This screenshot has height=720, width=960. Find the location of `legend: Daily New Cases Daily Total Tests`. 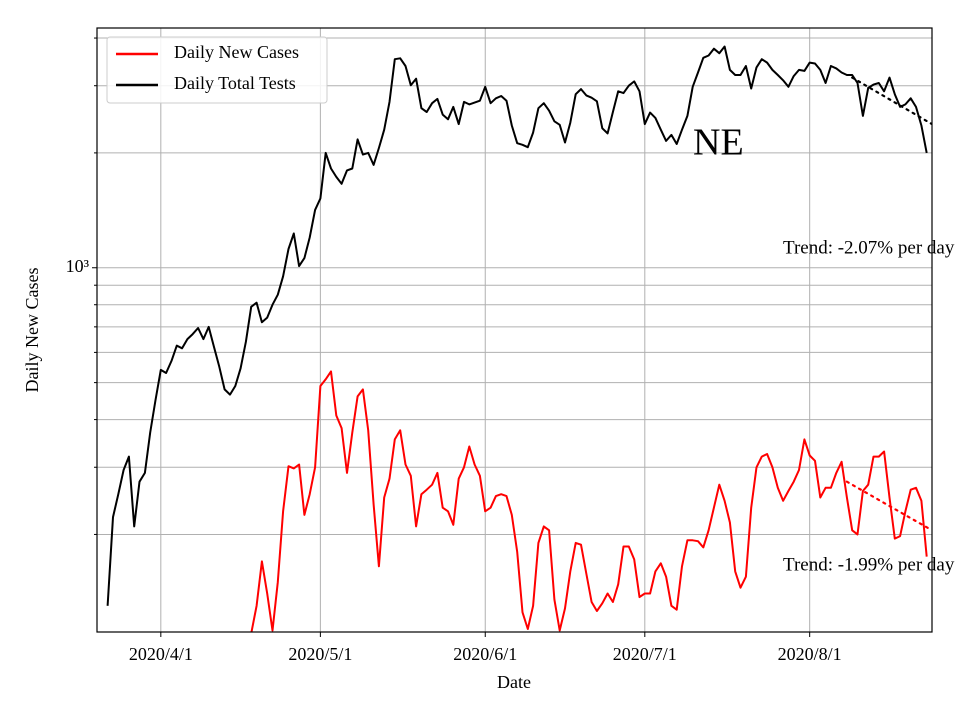

legend: Daily New Cases Daily Total Tests is located at coordinates (217, 70).